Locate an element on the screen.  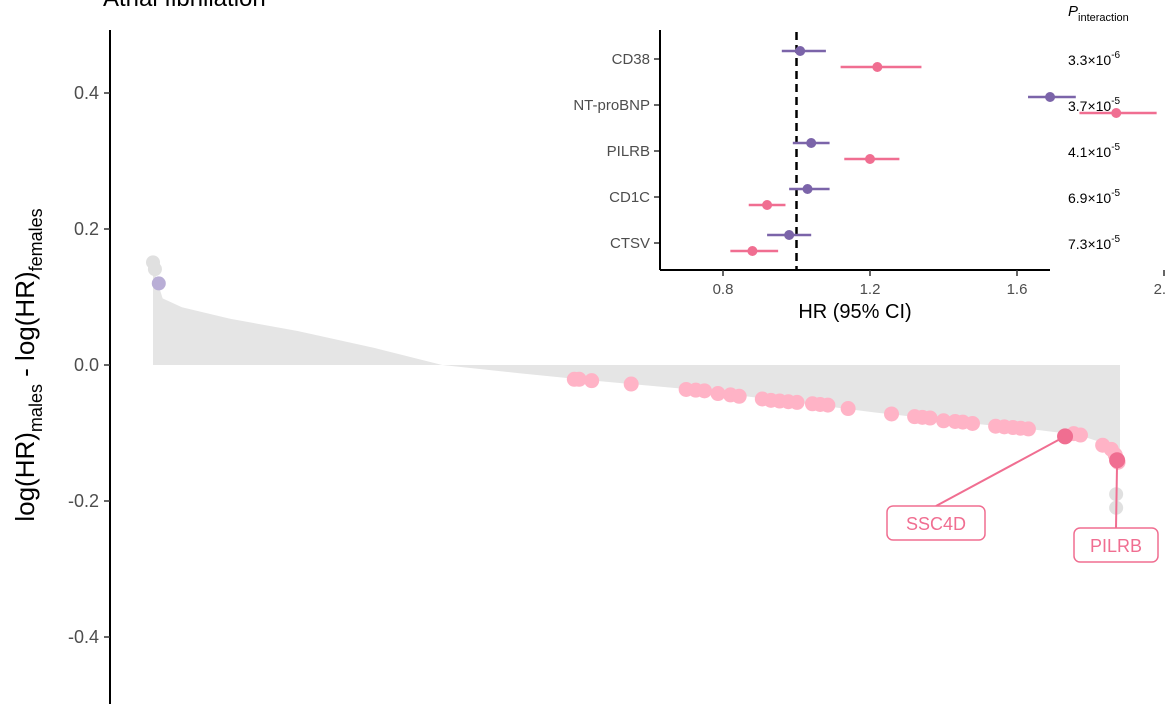
forest-row: CD38 3.3×10⁻⁶ is located at coordinates (866, 59).